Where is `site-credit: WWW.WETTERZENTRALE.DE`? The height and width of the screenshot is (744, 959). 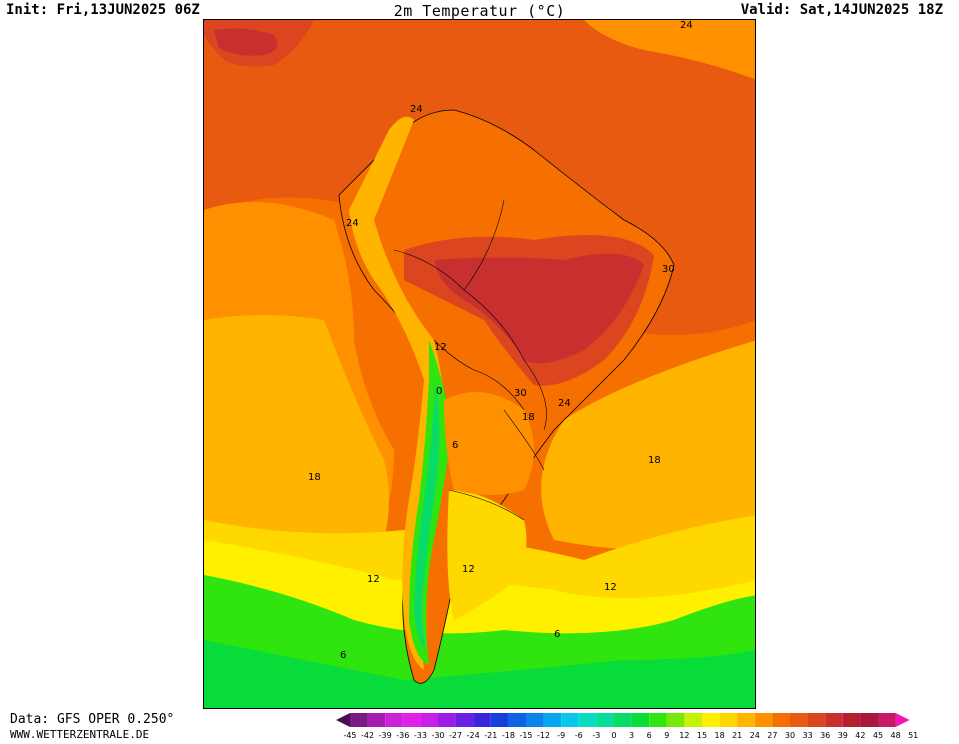 site-credit: WWW.WETTERZENTRALE.DE is located at coordinates (80, 734).